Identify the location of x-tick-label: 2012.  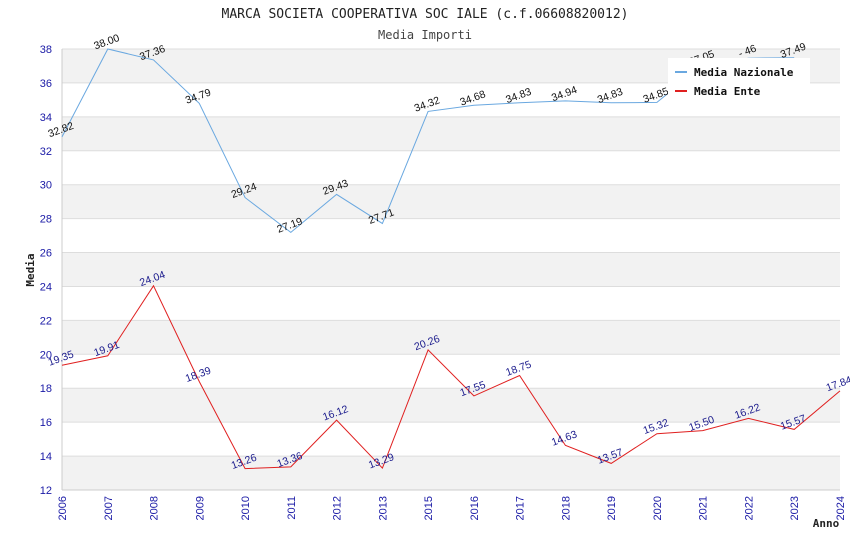
(338, 508).